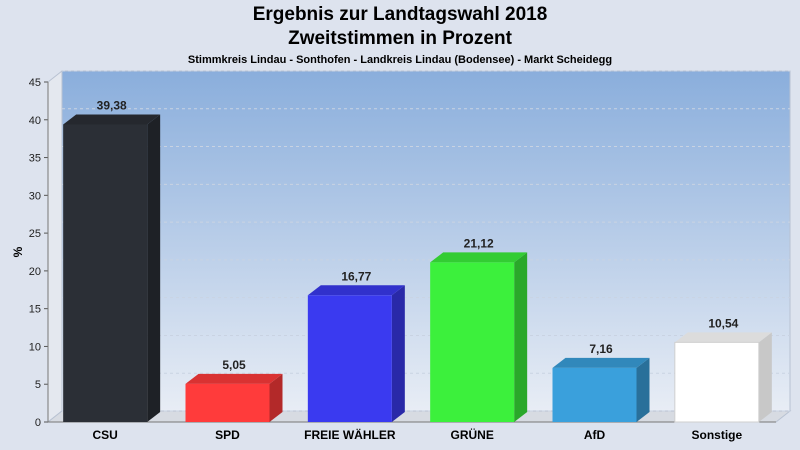 The width and height of the screenshot is (800, 450). I want to click on chart-title: Ergebnis zur Landtagswahl 2018, so click(400, 14).